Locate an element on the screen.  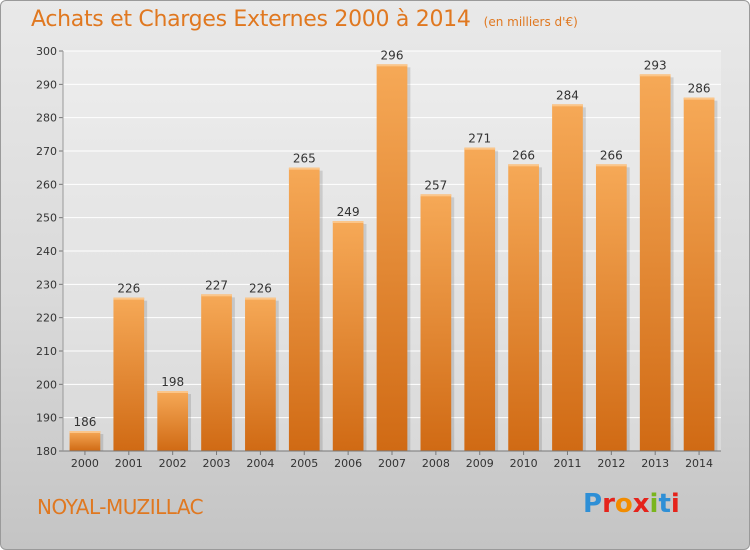
y-tick-label: 300 is located at coordinates (46, 51).